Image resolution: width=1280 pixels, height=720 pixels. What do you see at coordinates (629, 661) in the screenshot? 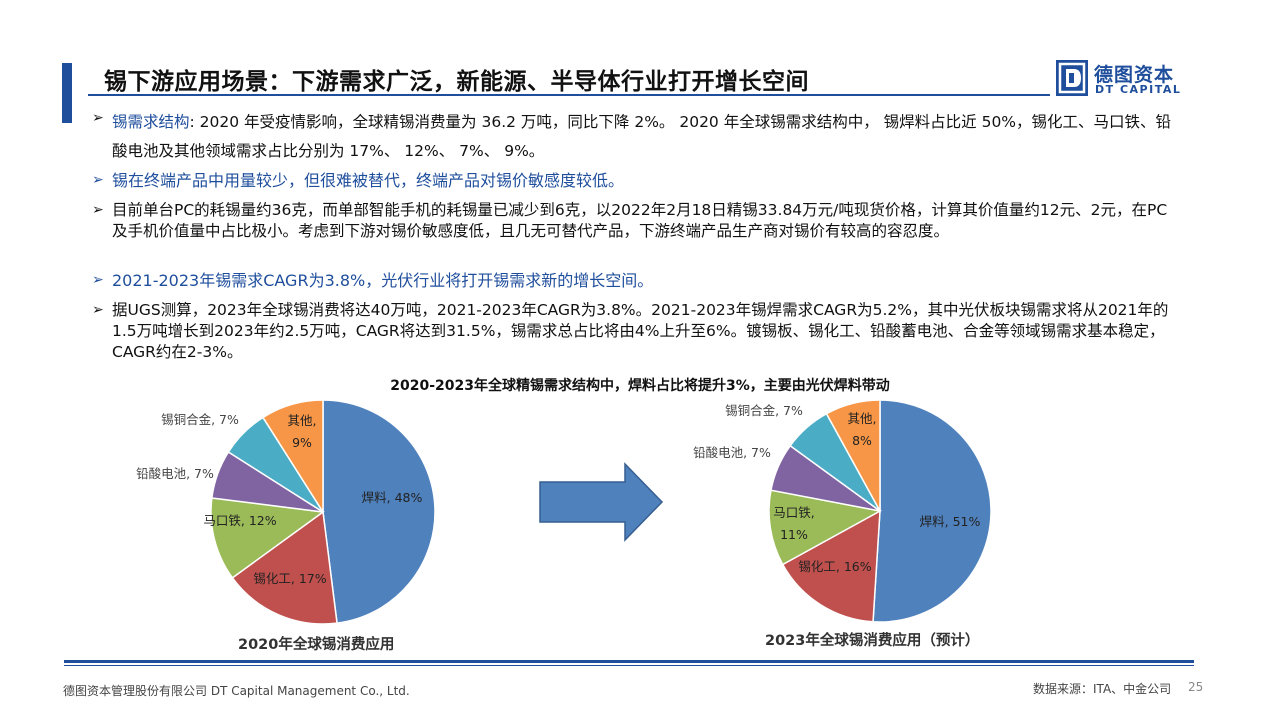
I see `footer-divider` at bounding box center [629, 661].